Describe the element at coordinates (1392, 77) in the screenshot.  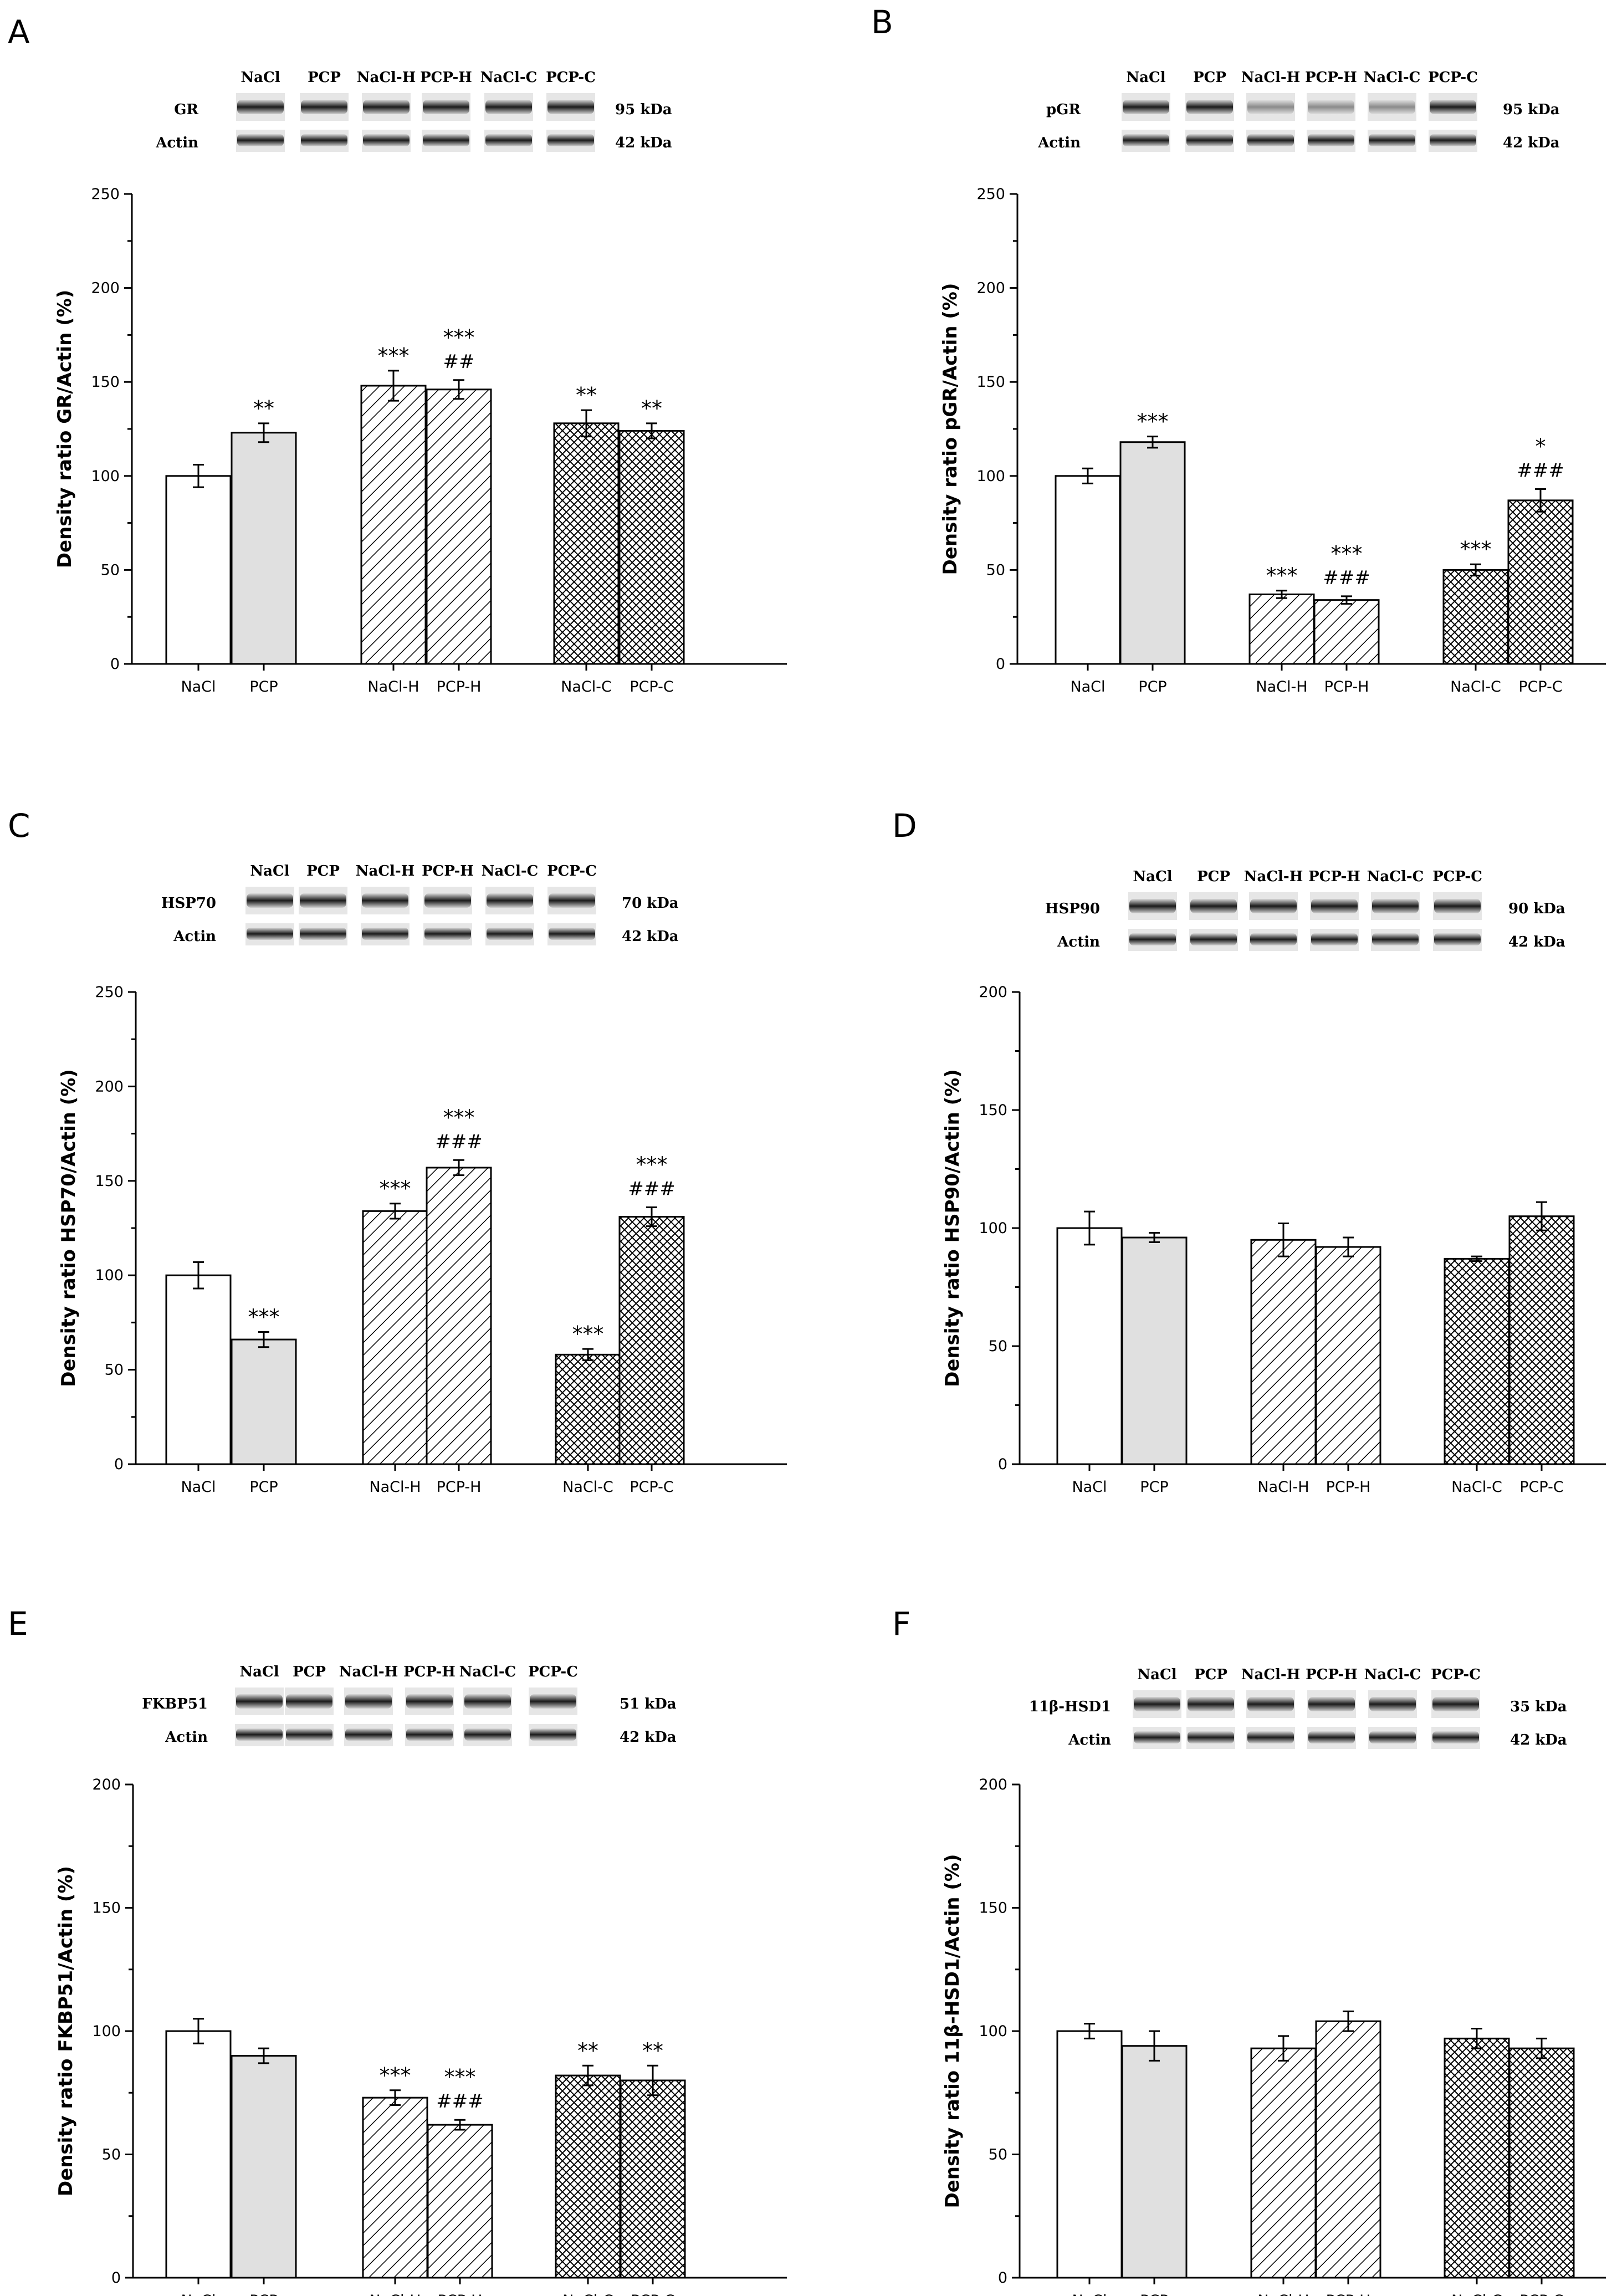
I see `blot-lane-label: NaCl-C` at that location.